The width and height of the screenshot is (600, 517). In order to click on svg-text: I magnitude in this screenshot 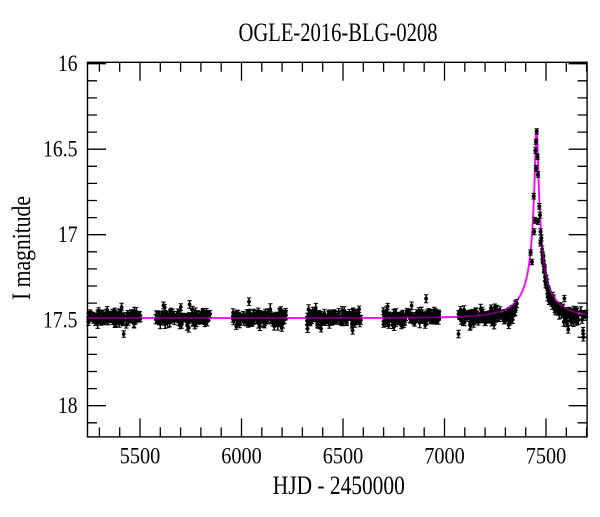, I will do `click(21, 248)`.